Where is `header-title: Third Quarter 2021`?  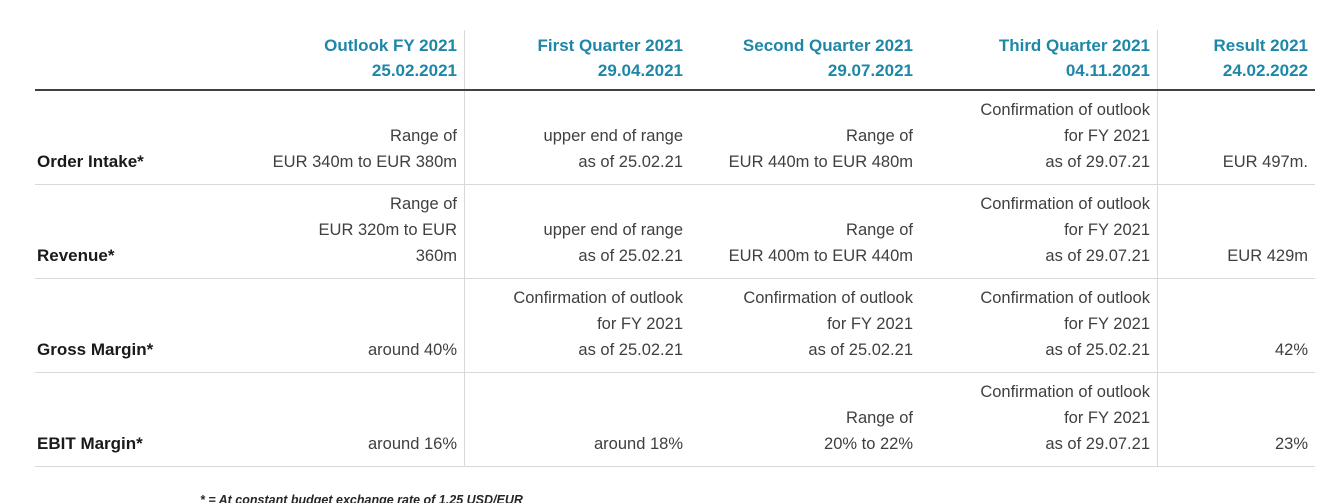
header-title: Third Quarter 2021 is located at coordinates (1074, 45).